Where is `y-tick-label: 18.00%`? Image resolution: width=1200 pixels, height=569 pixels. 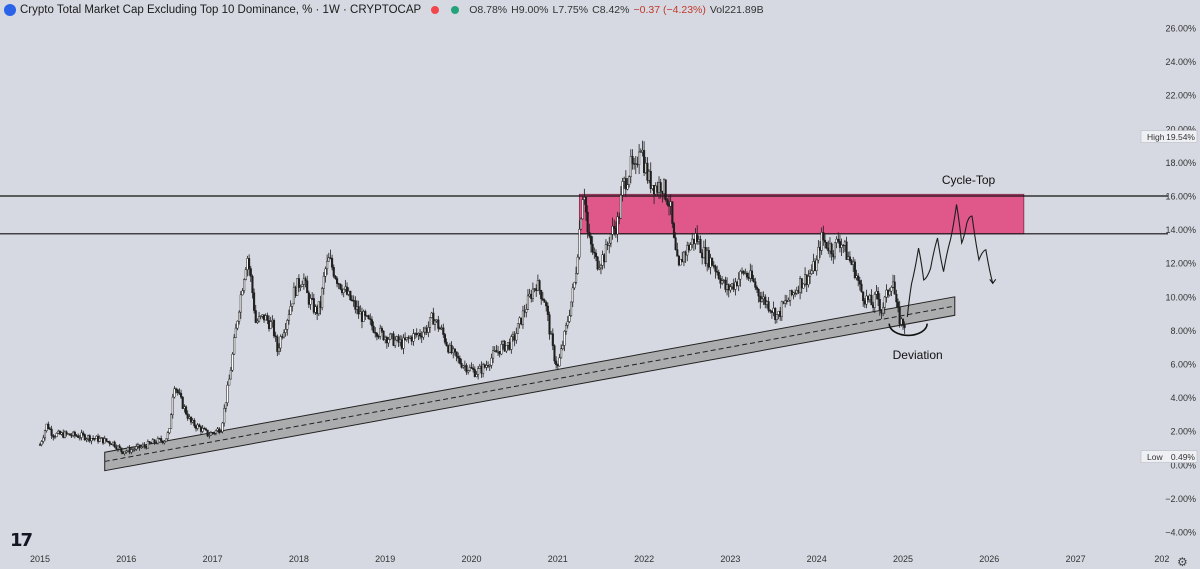
y-tick-label: 18.00% is located at coordinates (1180, 163).